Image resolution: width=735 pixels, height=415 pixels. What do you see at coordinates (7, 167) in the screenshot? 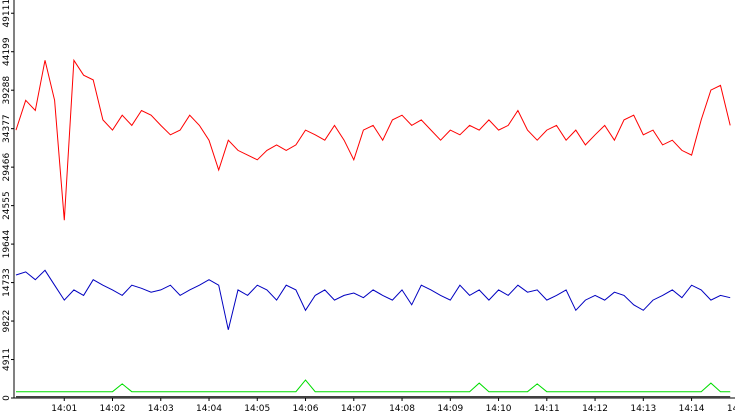
I see `y-tick-label: 29466` at bounding box center [7, 167].